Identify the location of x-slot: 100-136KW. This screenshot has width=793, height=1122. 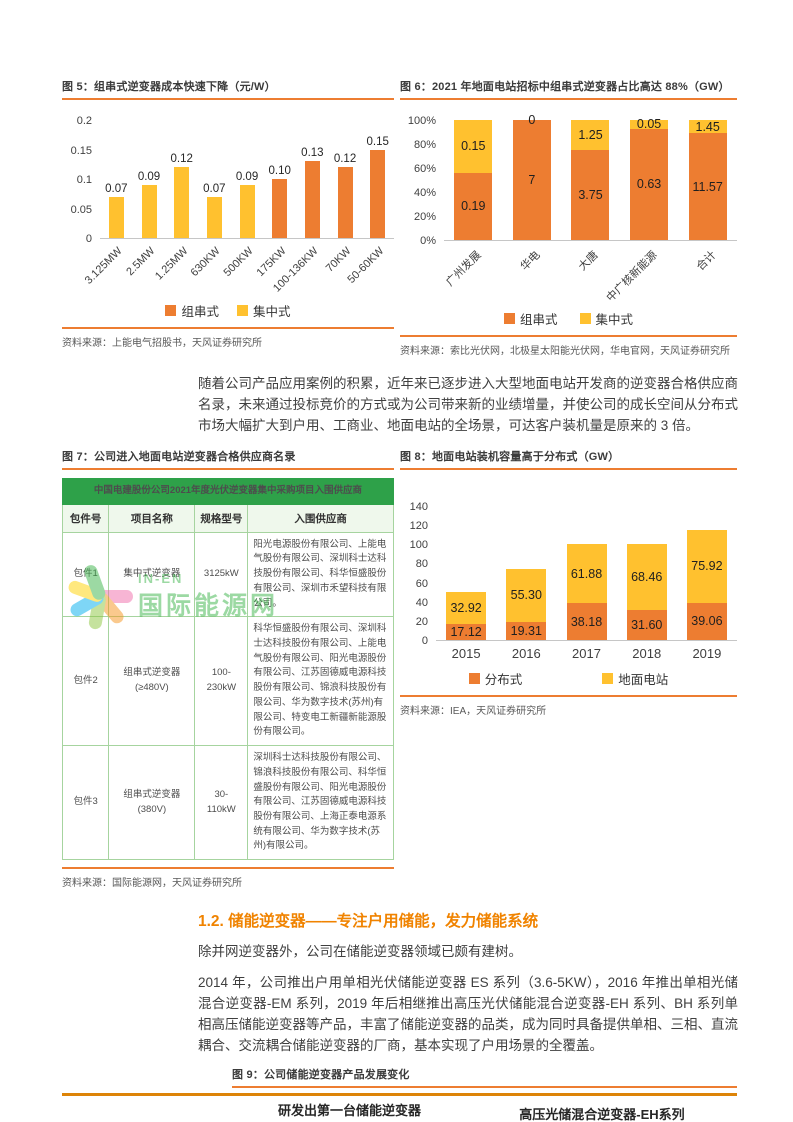
(300, 269).